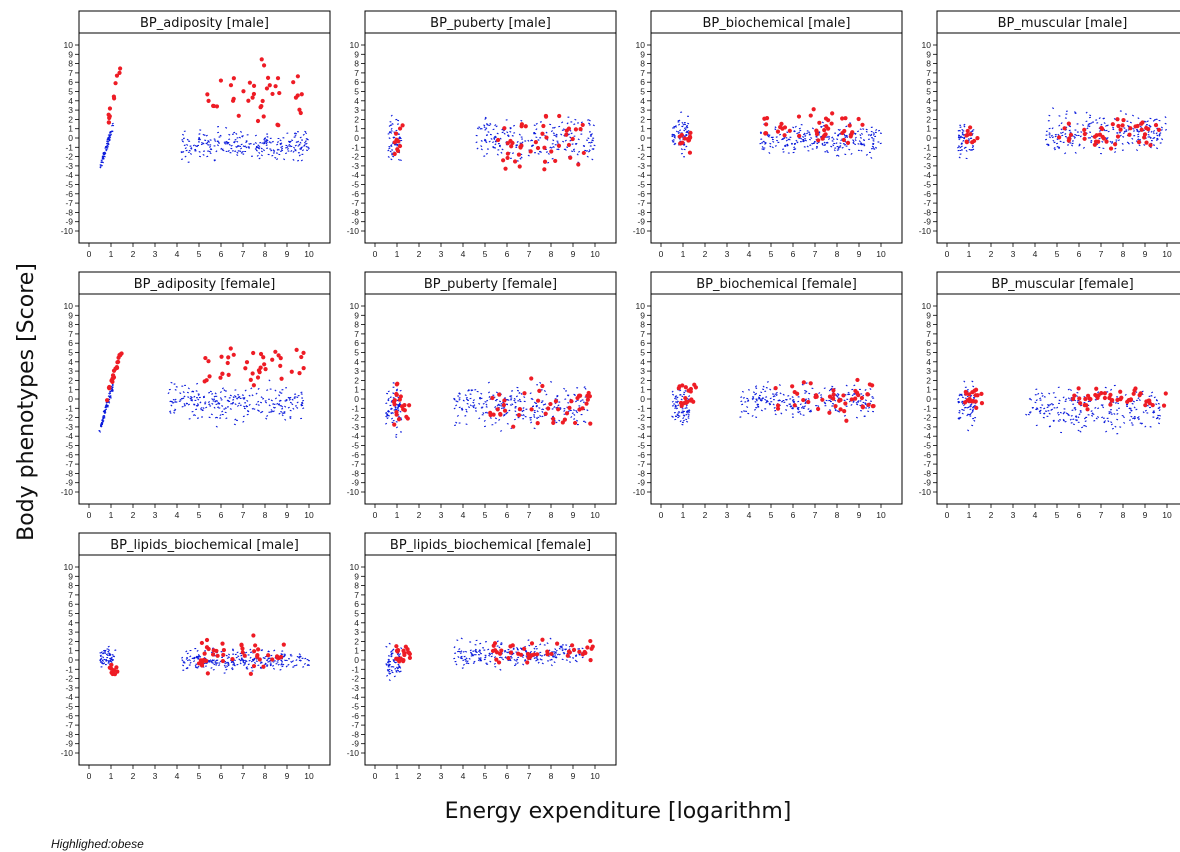  Describe the element at coordinates (355, 166) in the screenshot. I see `y-tick-label: -3` at that location.